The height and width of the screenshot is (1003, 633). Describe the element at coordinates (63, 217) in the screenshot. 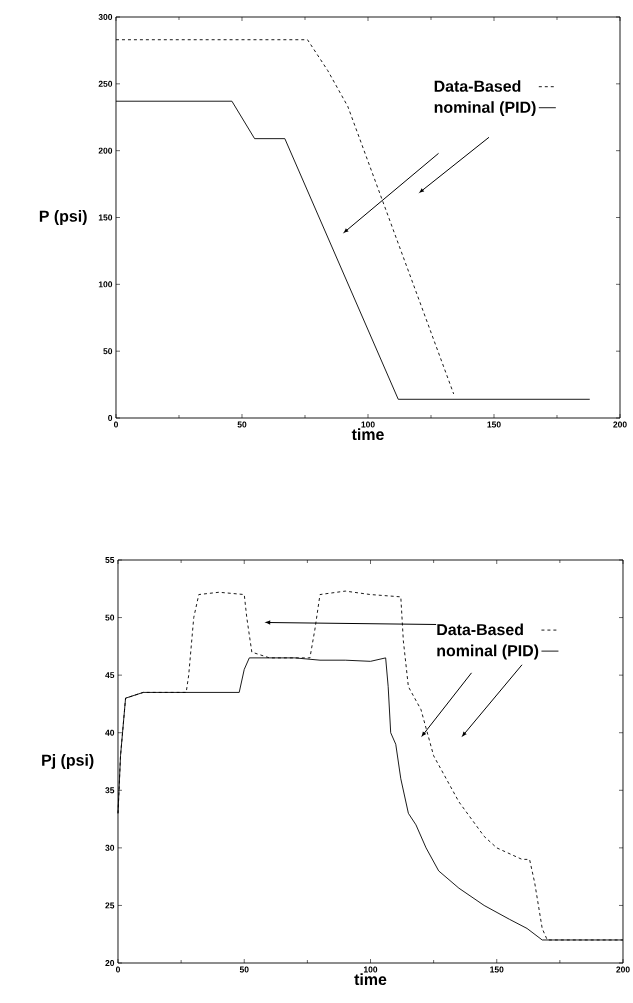

I see `y-axis-title: P (psi)` at that location.